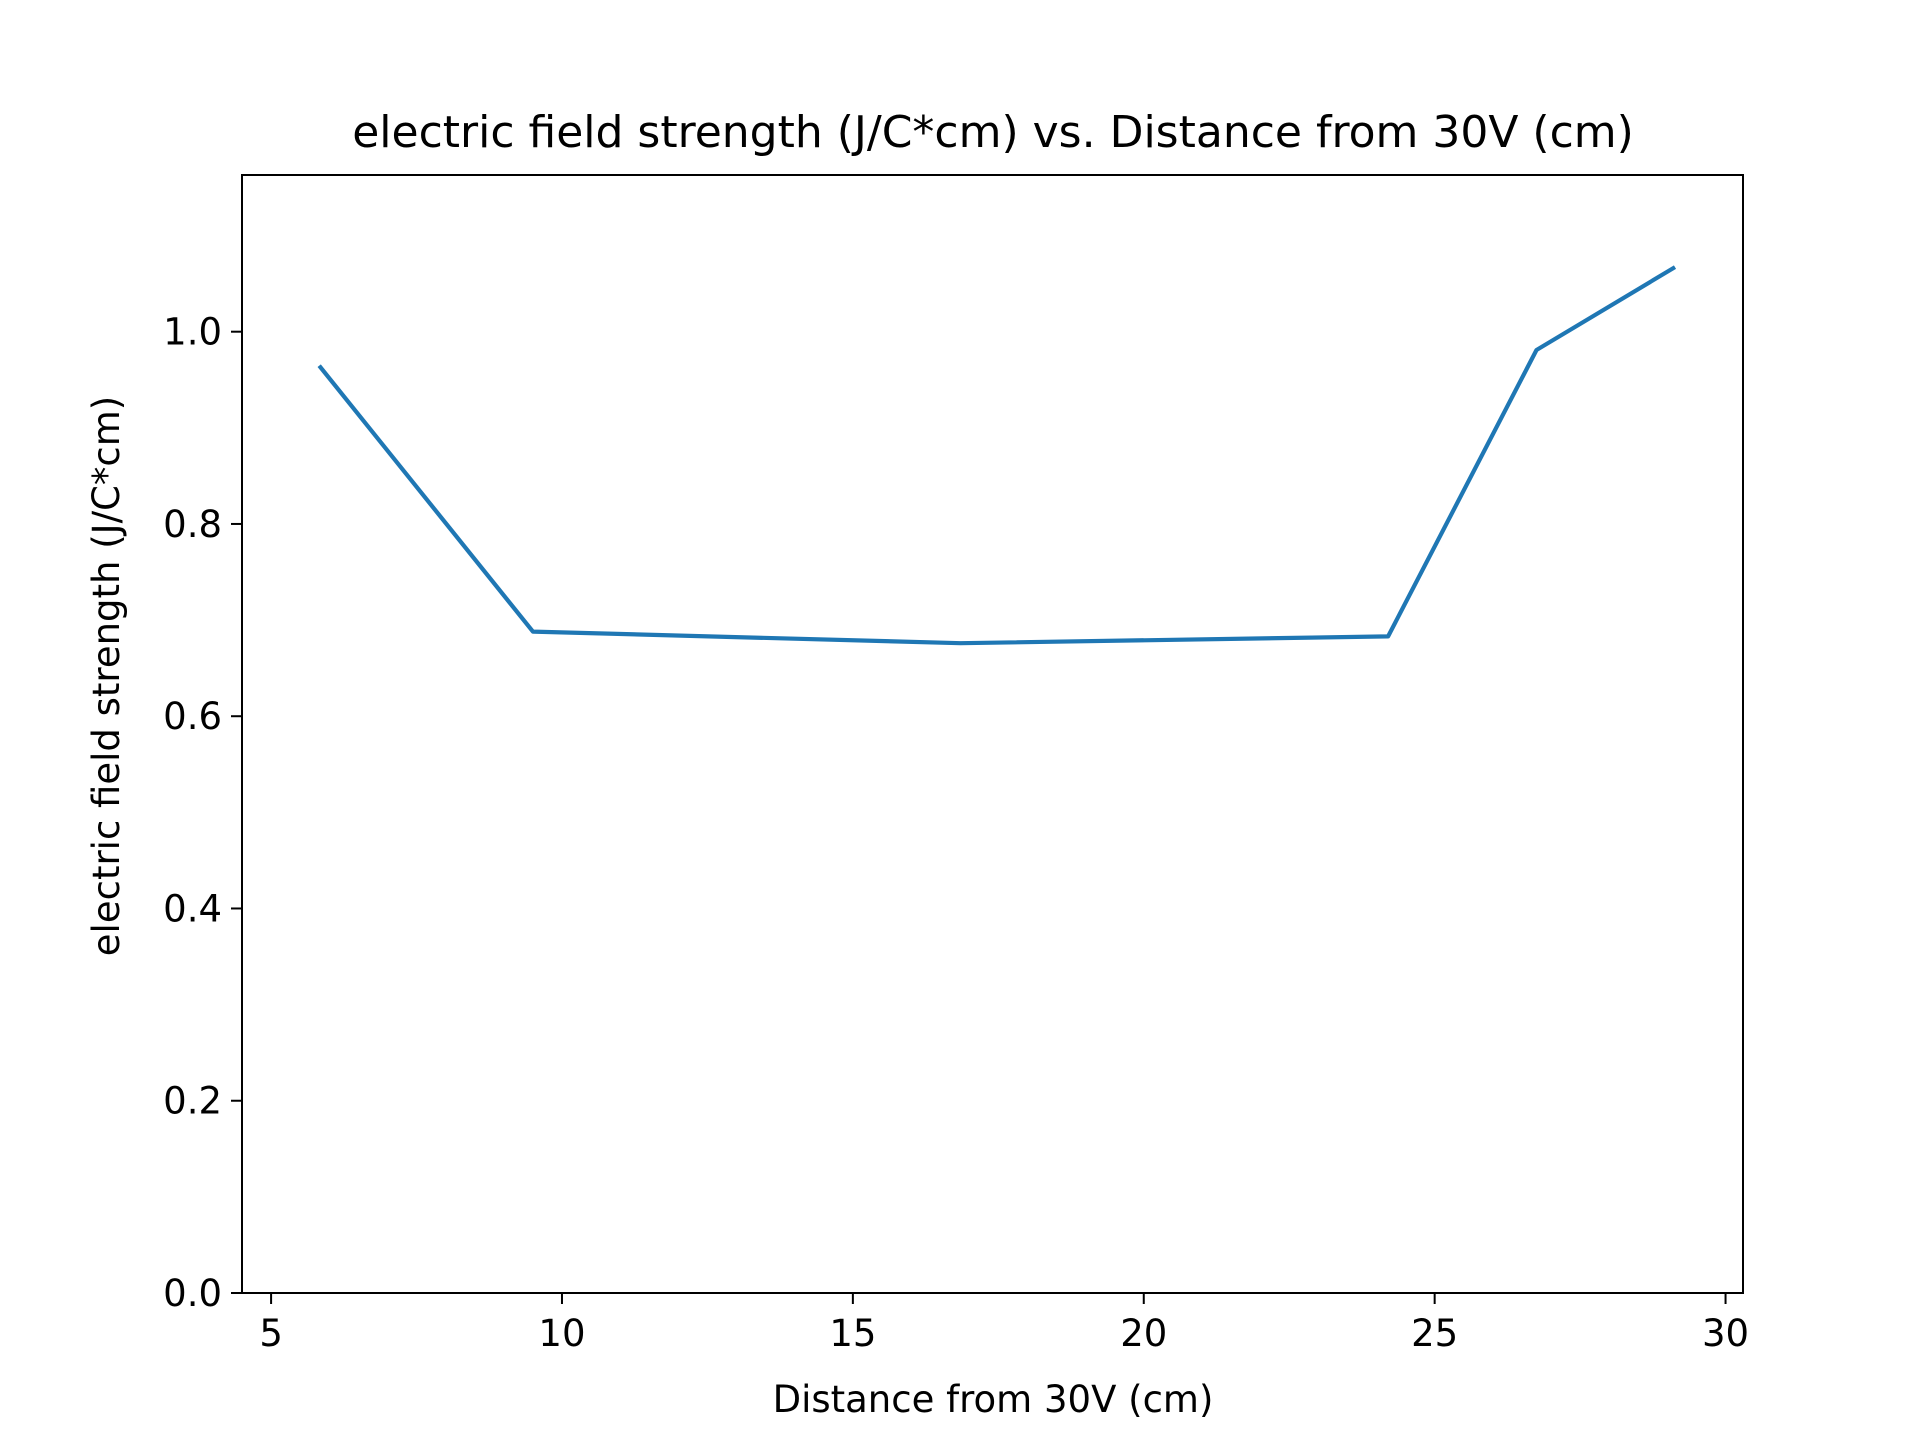  Describe the element at coordinates (271, 1333) in the screenshot. I see `x-tick-label: 5` at that location.